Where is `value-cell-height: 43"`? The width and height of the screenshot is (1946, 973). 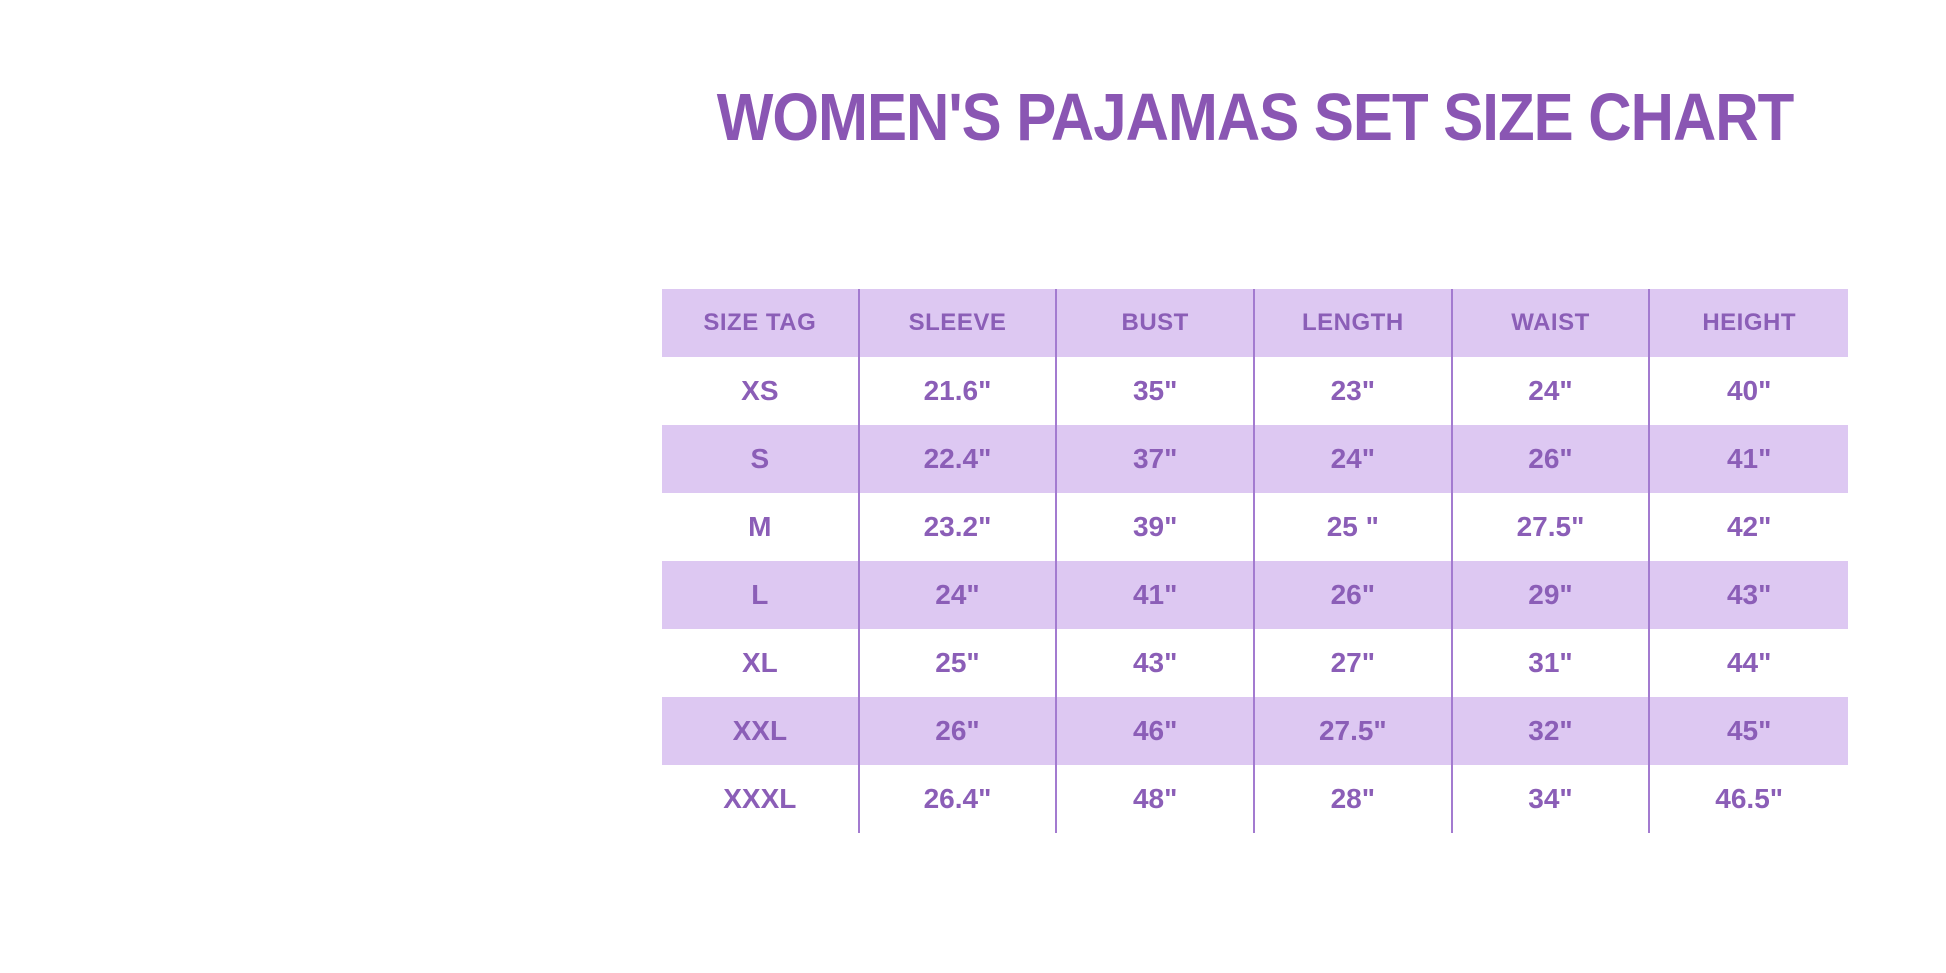 value-cell-height: 43" is located at coordinates (1749, 594).